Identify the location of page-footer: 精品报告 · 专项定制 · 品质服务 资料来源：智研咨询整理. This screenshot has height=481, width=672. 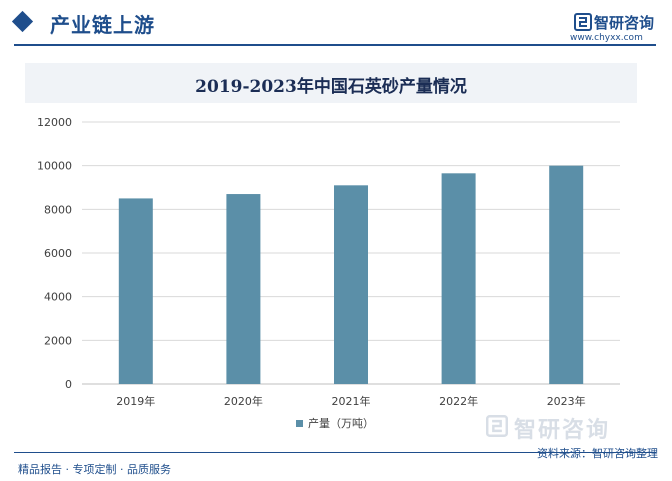
(336, 464).